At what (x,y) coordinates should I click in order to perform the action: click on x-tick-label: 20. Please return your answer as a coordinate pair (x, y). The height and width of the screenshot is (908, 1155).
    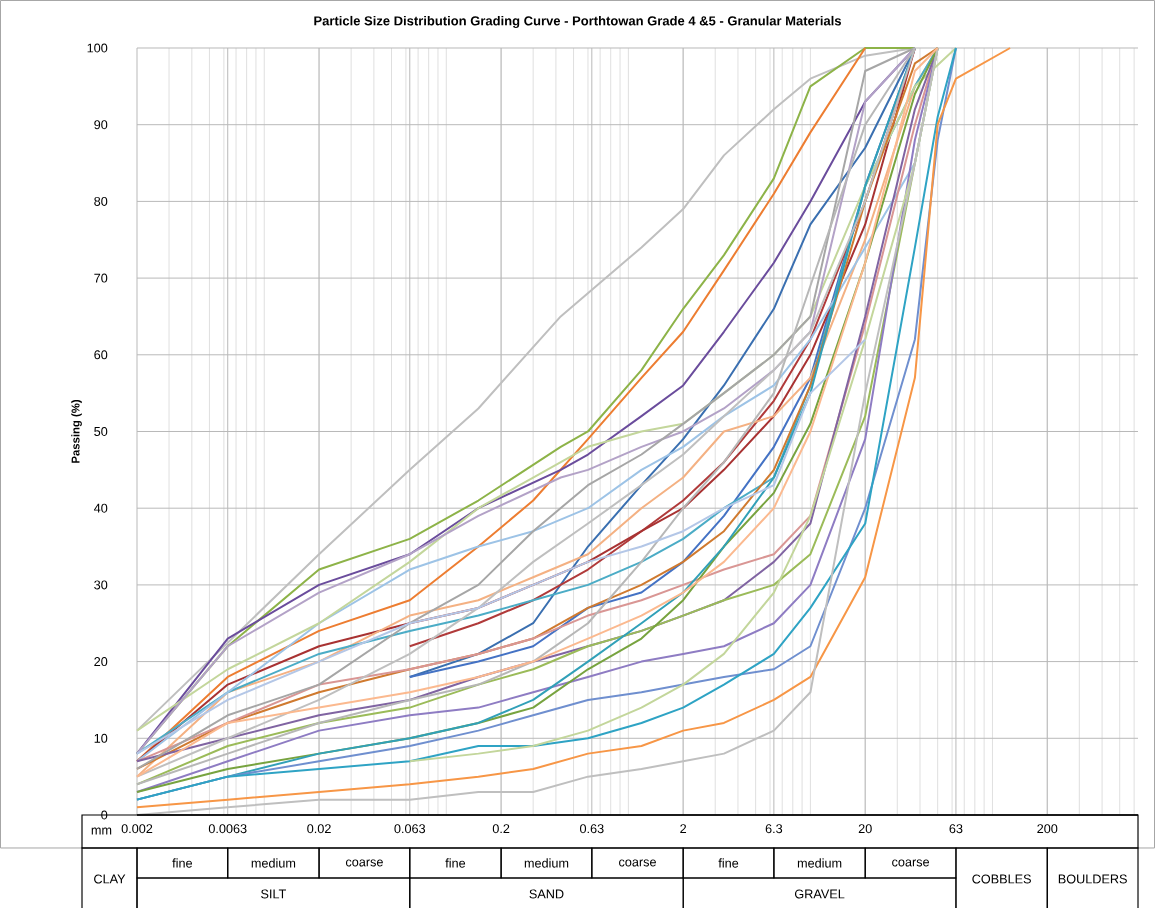
    Looking at the image, I should click on (865, 829).